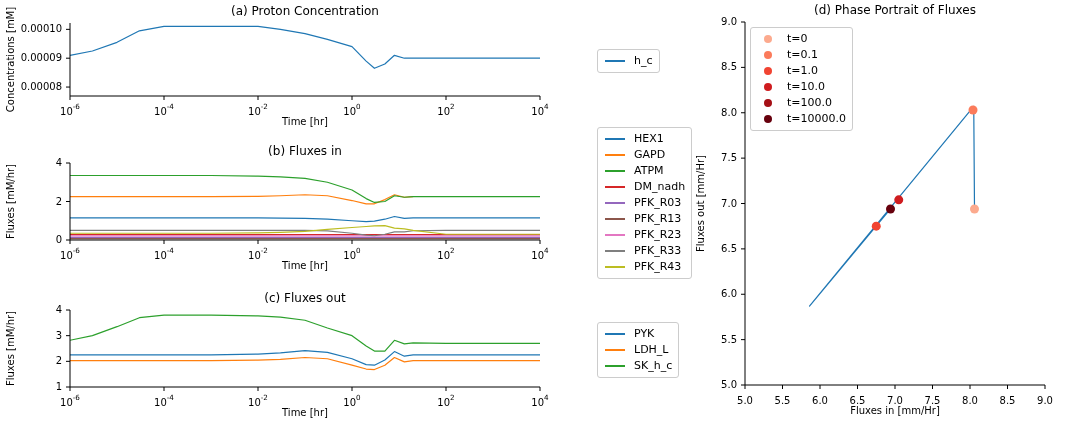 This screenshot has width=1072, height=424. What do you see at coordinates (797, 39) in the screenshot?
I see `legend-label: t=0` at bounding box center [797, 39].